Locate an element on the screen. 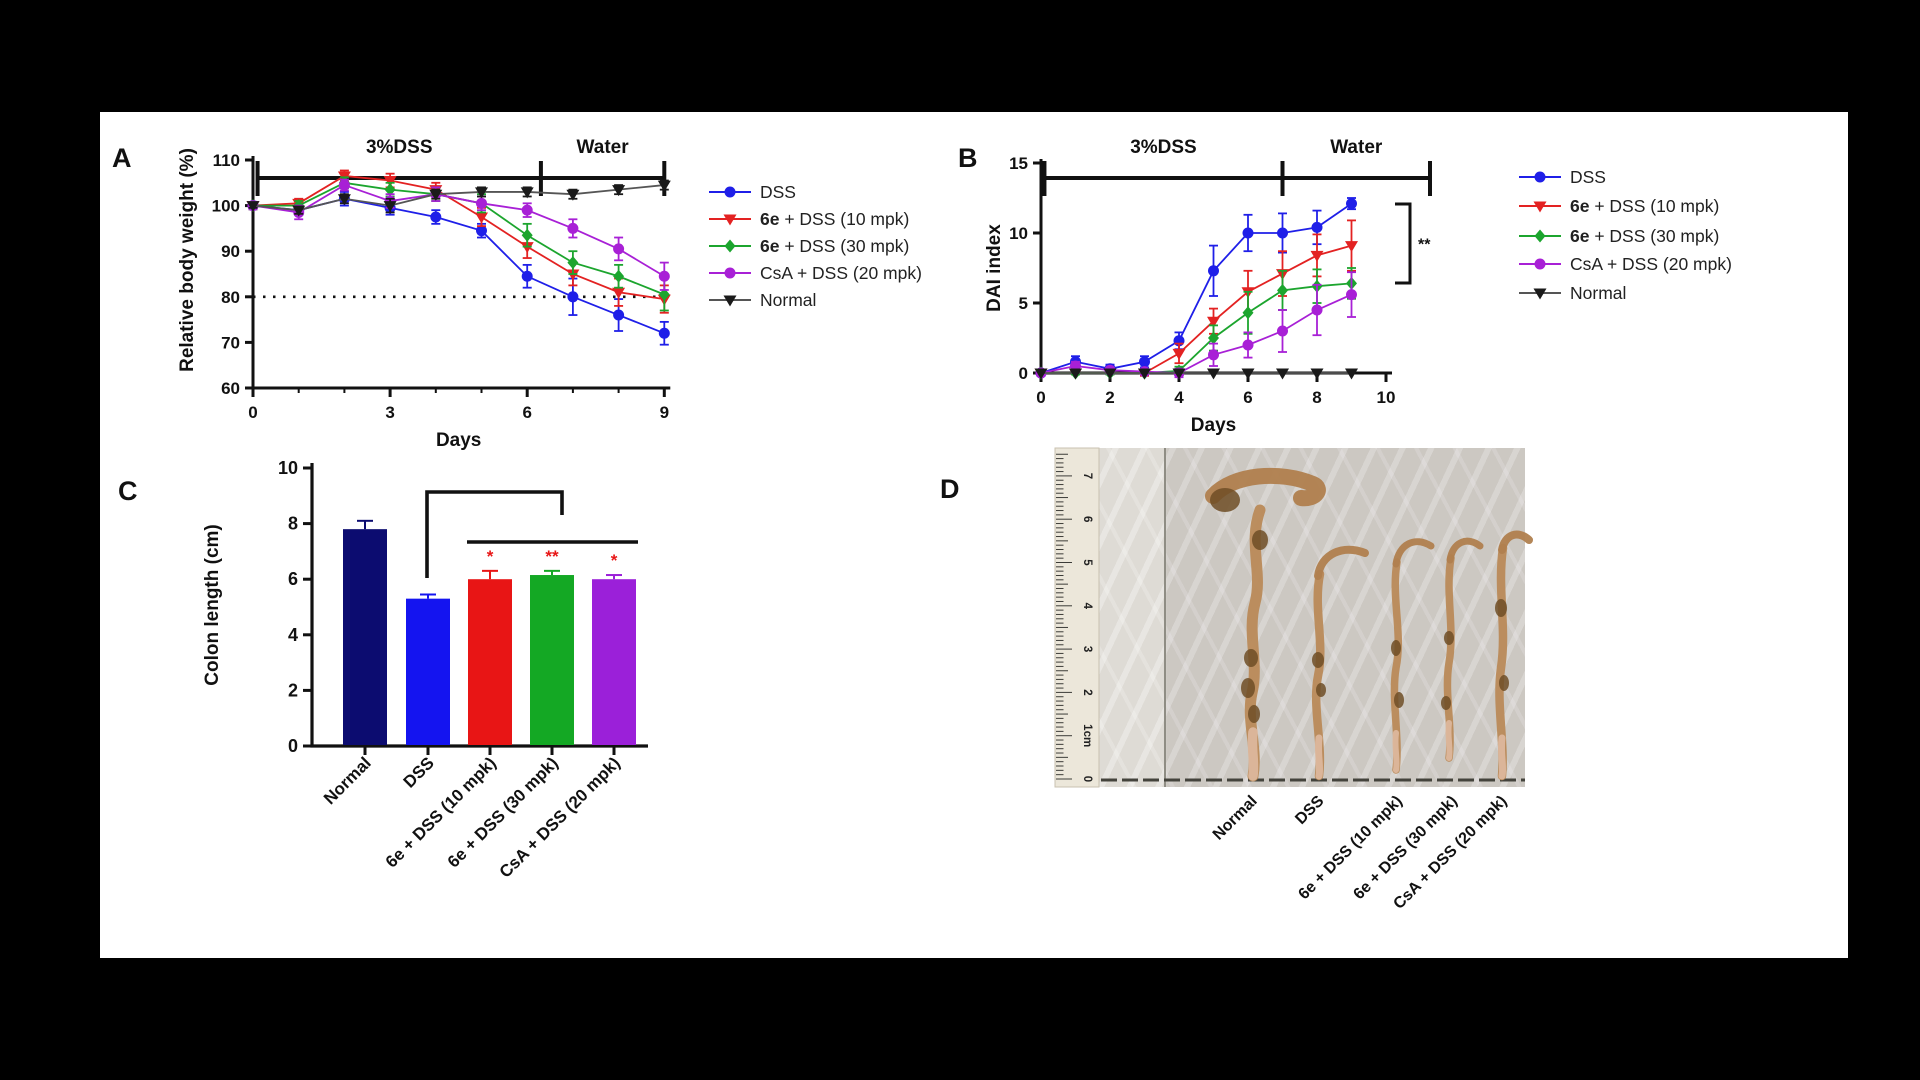 The image size is (1920, 1080). phase-bracket-A: 3%DSS Water is located at coordinates (461, 166).